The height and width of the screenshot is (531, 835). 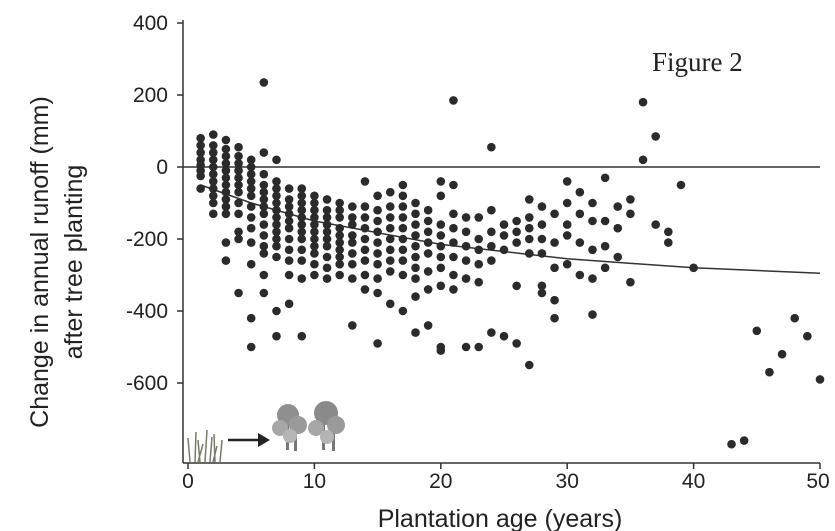 I want to click on y-tick-label: -200, so click(x=147, y=239).